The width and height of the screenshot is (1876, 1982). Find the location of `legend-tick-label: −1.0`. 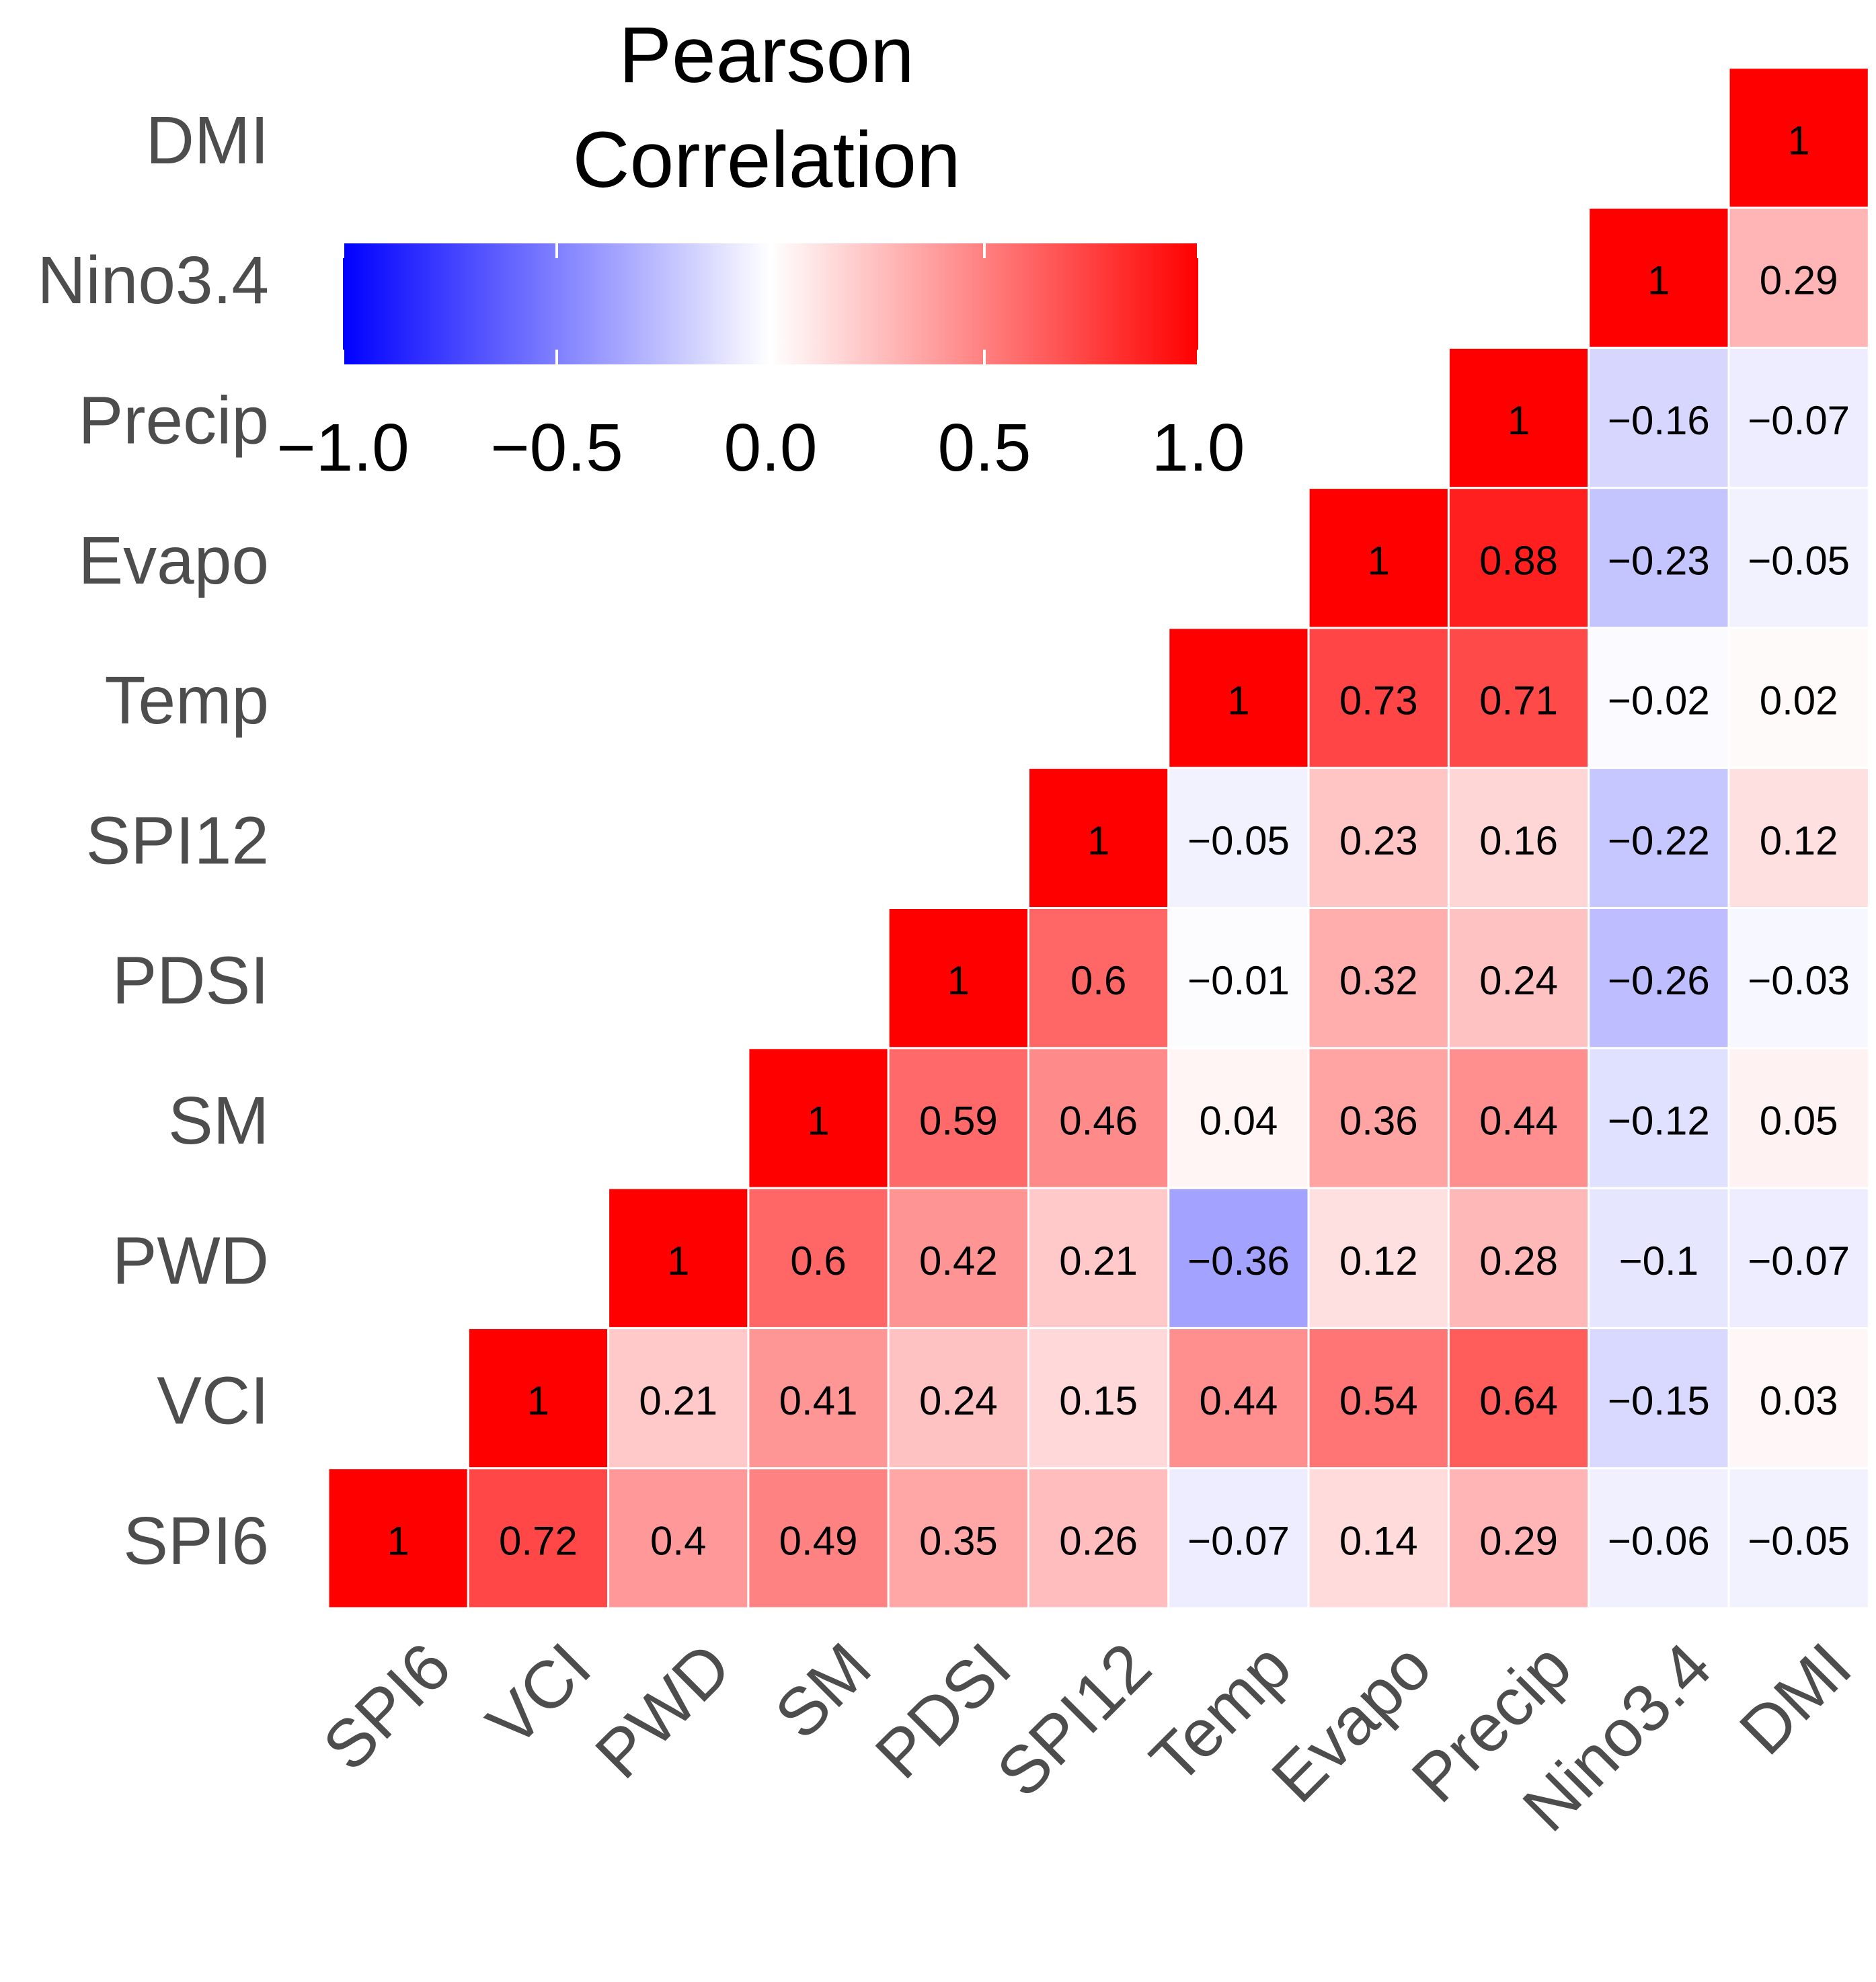

legend-tick-label: −1.0 is located at coordinates (342, 447).